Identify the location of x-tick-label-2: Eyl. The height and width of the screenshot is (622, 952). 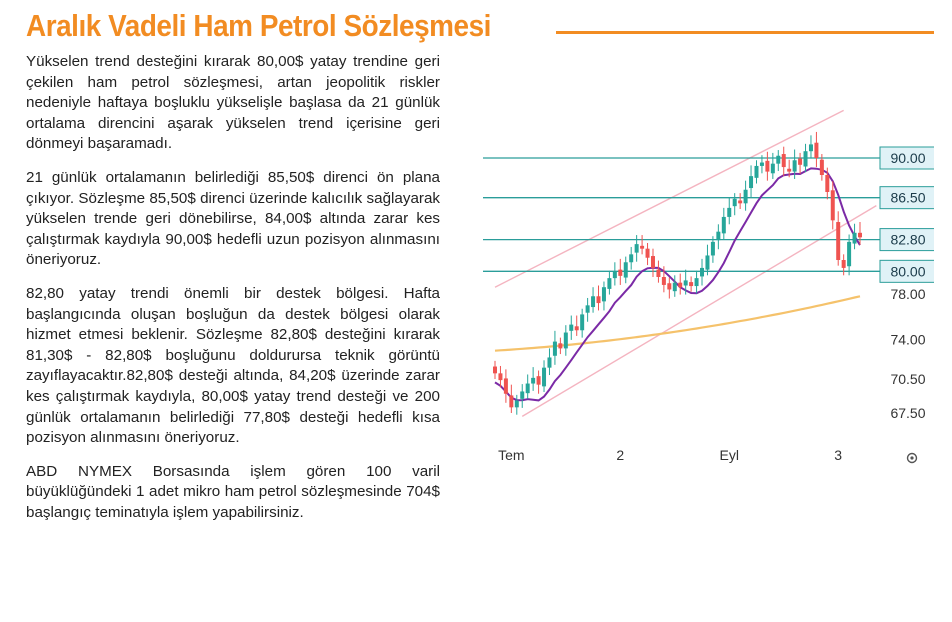
(729, 455).